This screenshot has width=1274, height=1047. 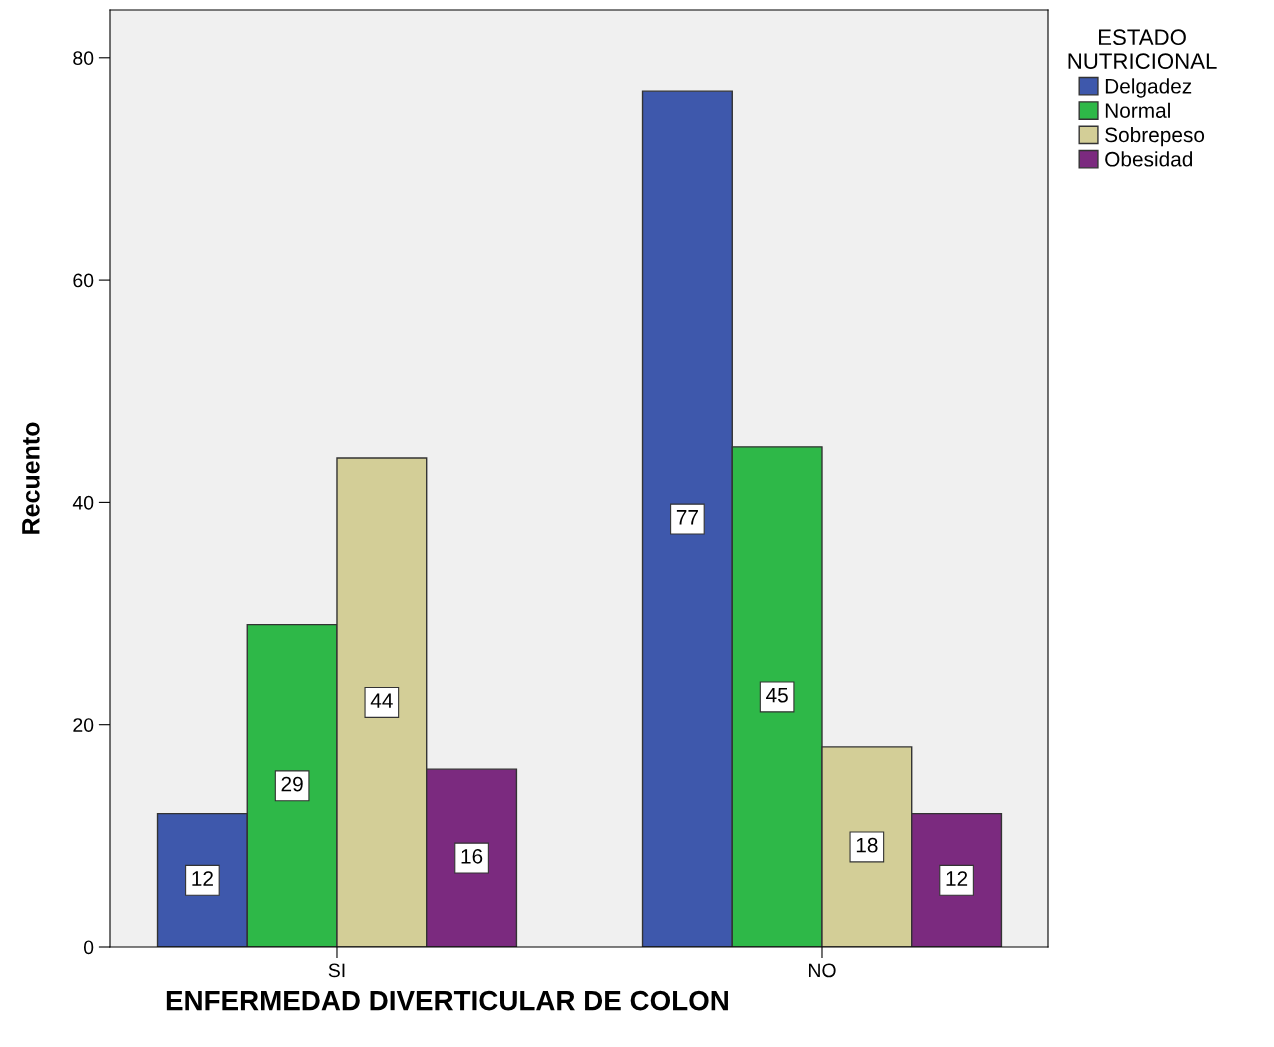 What do you see at coordinates (336, 970) in the screenshot?
I see `x-tick-label: SI` at bounding box center [336, 970].